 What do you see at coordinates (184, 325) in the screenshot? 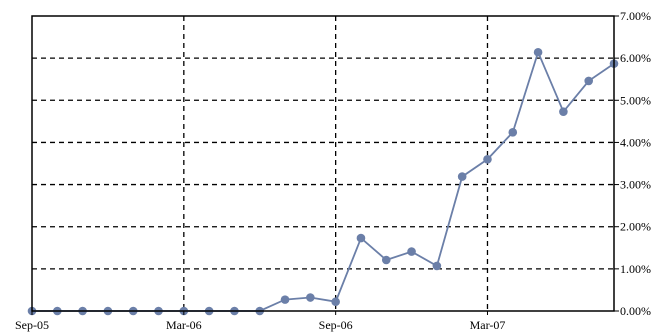
I see `x-tick-label: Mar-06` at bounding box center [184, 325].